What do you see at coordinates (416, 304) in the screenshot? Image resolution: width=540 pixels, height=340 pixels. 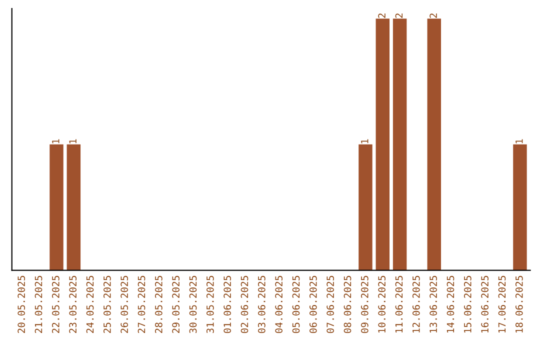 I see `x-tick-label: 12.06.2025` at bounding box center [416, 304].